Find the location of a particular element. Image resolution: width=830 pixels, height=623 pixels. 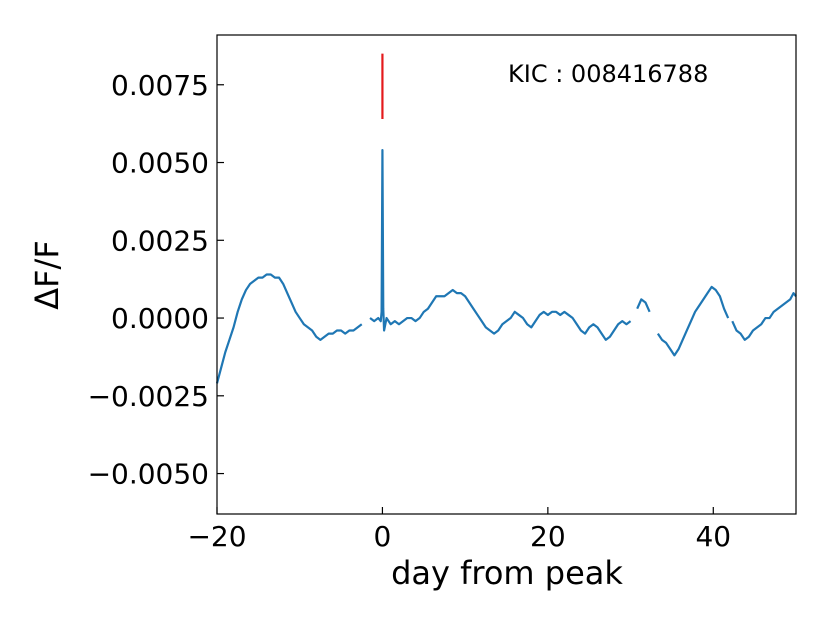

x-tick-label: 40 is located at coordinates (713, 536).